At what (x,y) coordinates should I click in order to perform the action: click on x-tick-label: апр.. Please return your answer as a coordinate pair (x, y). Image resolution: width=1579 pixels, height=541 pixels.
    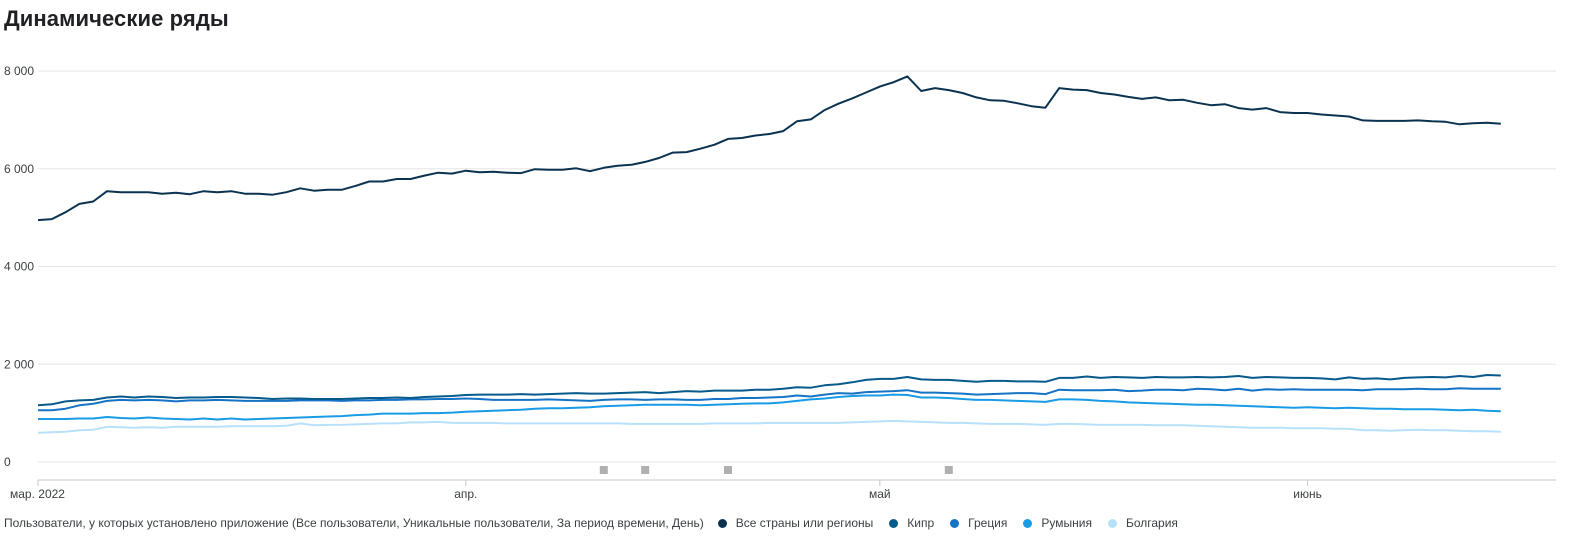
    Looking at the image, I should click on (465, 494).